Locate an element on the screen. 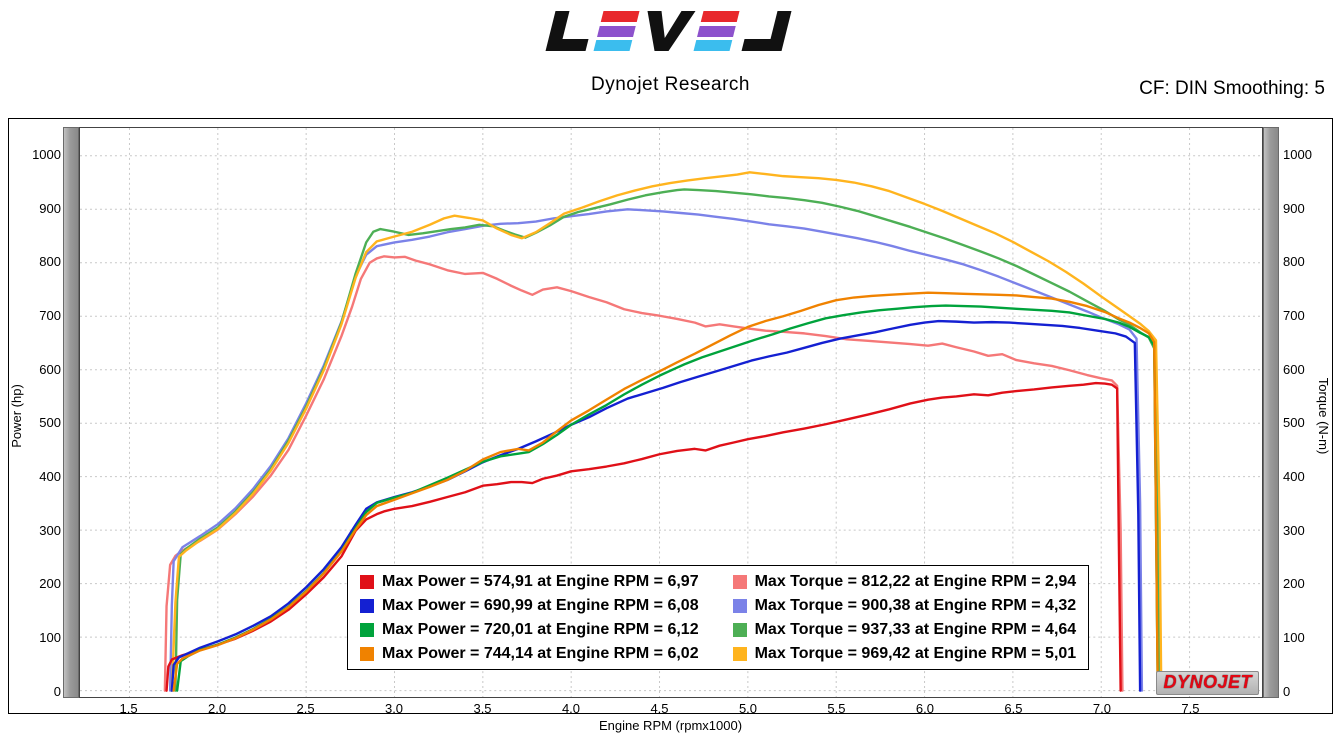 This screenshot has width=1341, height=754. x-tick-label: 2.5 is located at coordinates (305, 708).